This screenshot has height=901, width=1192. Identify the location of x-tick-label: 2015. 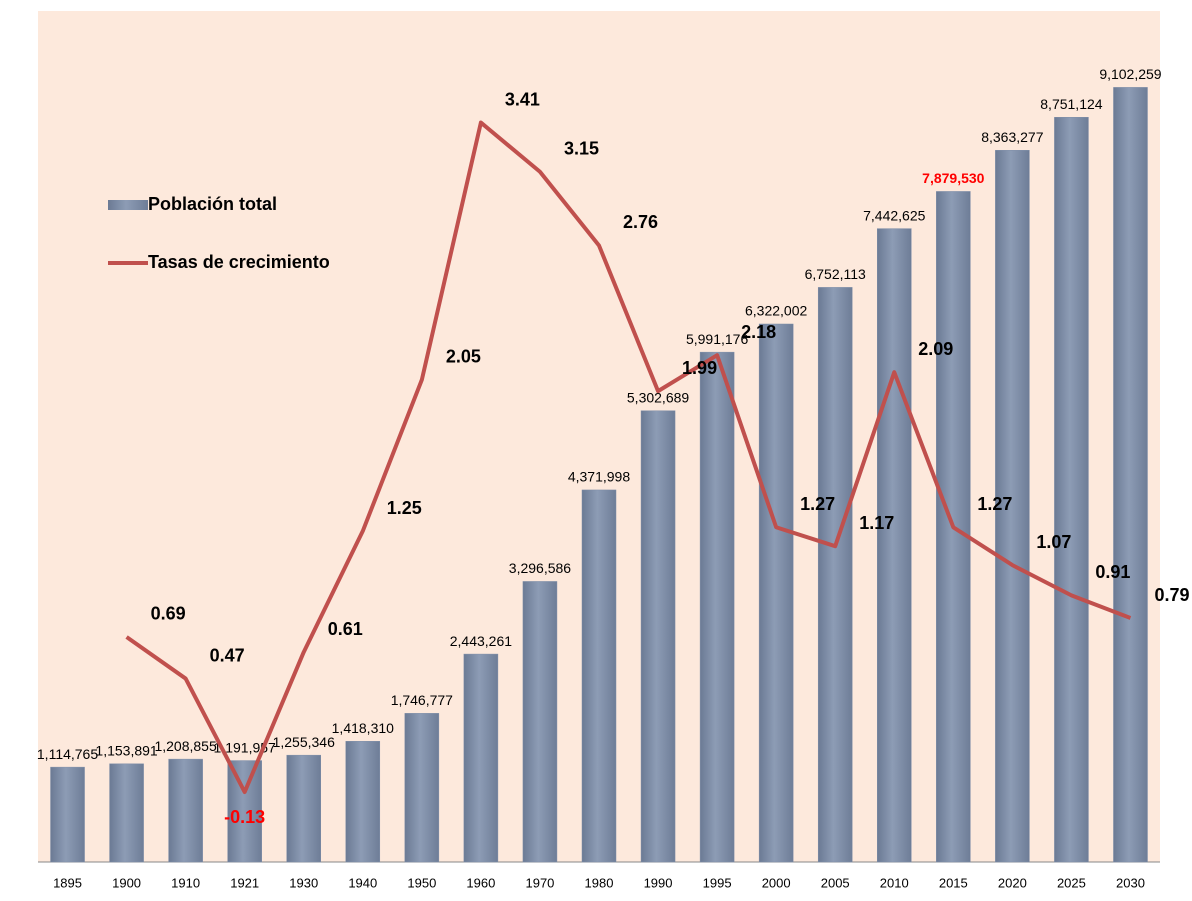
(953, 882).